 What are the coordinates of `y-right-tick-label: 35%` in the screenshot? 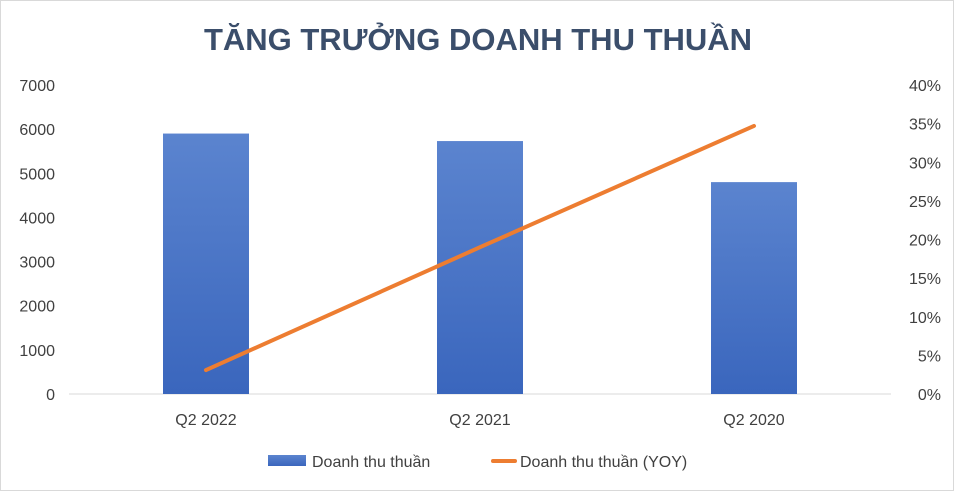 It's located at (925, 125).